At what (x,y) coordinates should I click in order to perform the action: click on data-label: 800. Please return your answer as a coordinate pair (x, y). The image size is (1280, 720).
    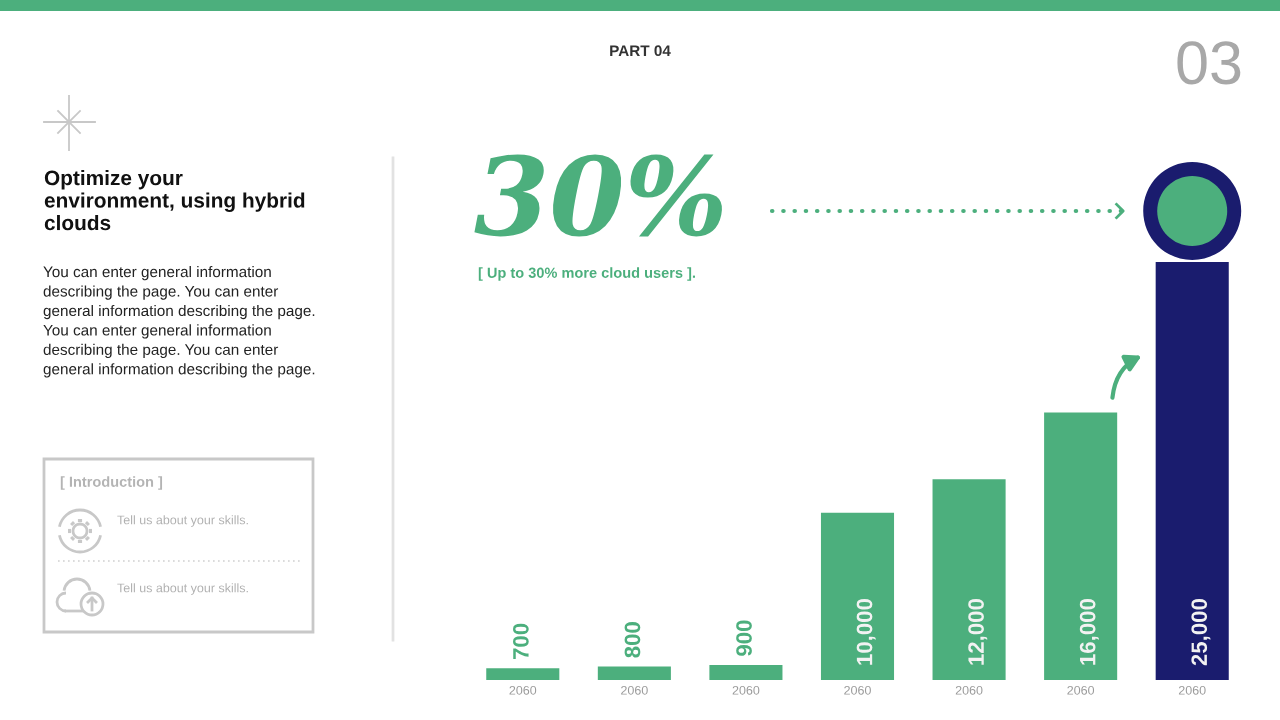
    Looking at the image, I should click on (632, 640).